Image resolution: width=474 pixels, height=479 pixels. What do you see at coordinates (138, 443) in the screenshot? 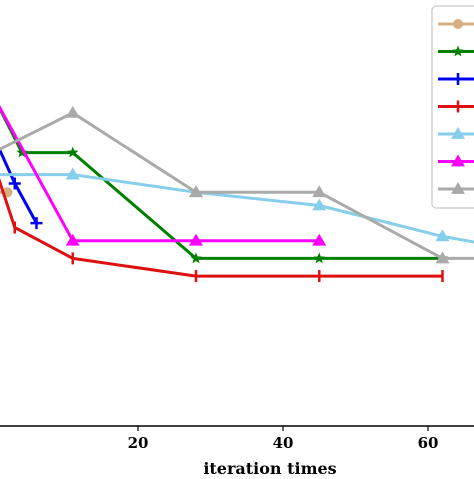
I see `x-tick-label: 20` at bounding box center [138, 443].